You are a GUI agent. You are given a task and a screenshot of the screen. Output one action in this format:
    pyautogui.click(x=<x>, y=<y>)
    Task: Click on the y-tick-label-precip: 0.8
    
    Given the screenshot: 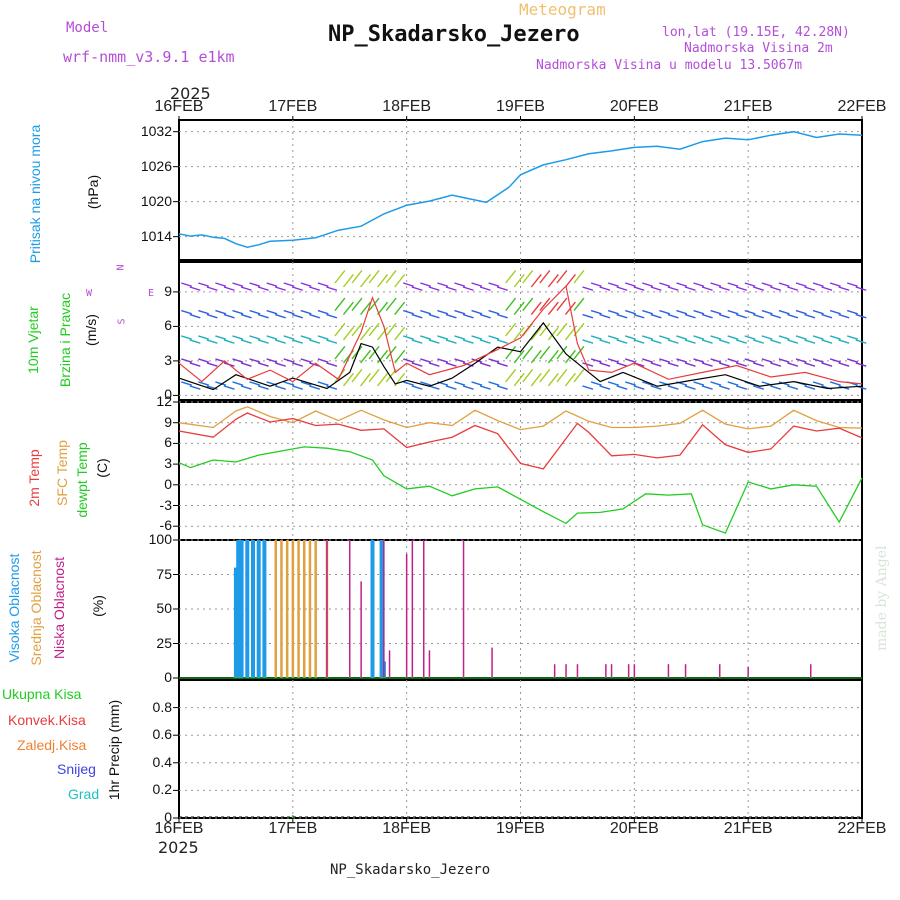 What is the action you would take?
    pyautogui.click(x=162, y=706)
    